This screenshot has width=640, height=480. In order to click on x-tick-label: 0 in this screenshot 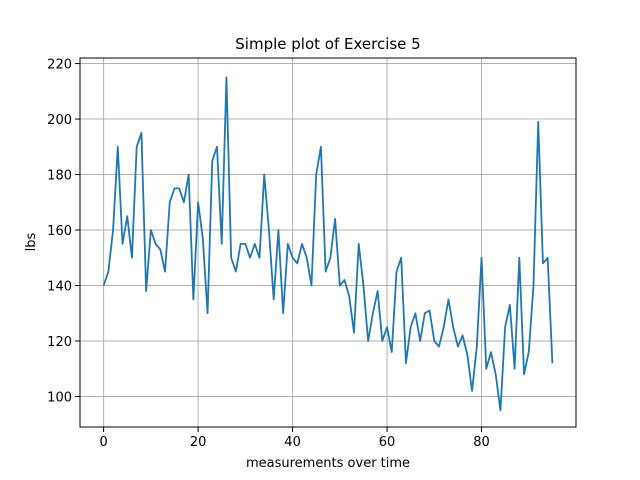, I will do `click(103, 442)`.